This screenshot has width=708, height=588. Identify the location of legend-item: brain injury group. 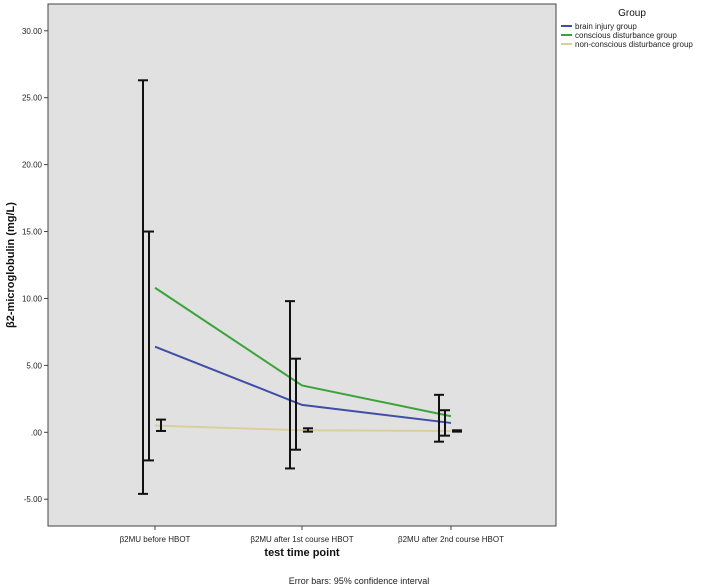
(599, 26).